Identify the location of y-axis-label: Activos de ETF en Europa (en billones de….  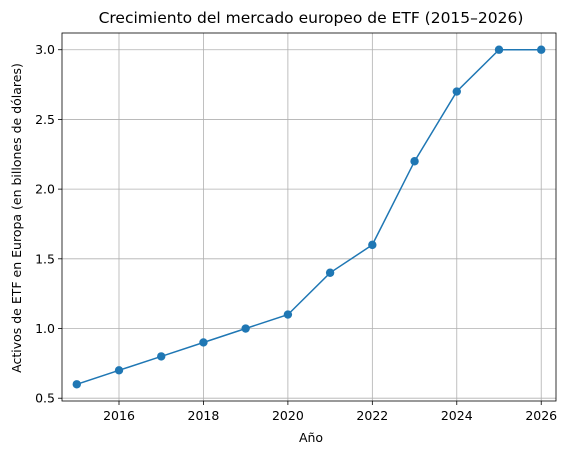
(16, 218).